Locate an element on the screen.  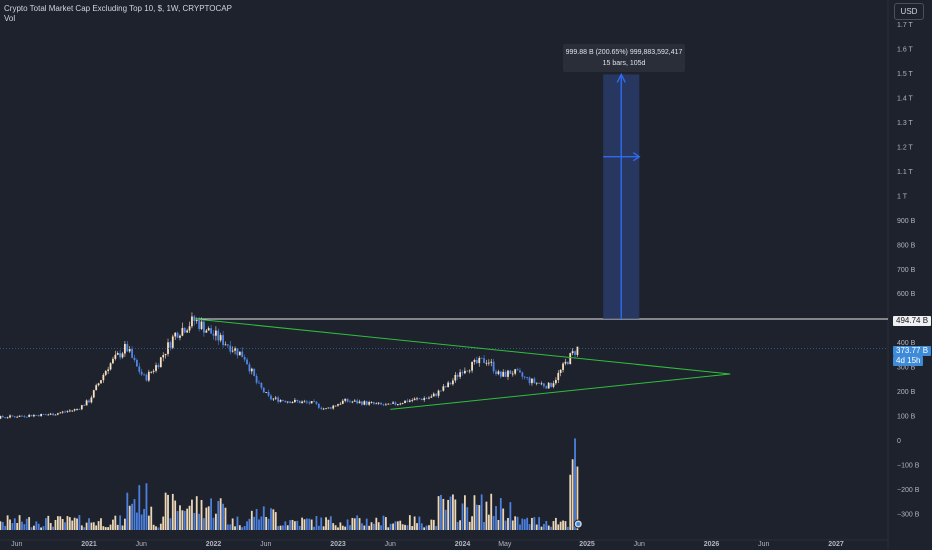
price-tick-label: 300 B is located at coordinates (906, 368).